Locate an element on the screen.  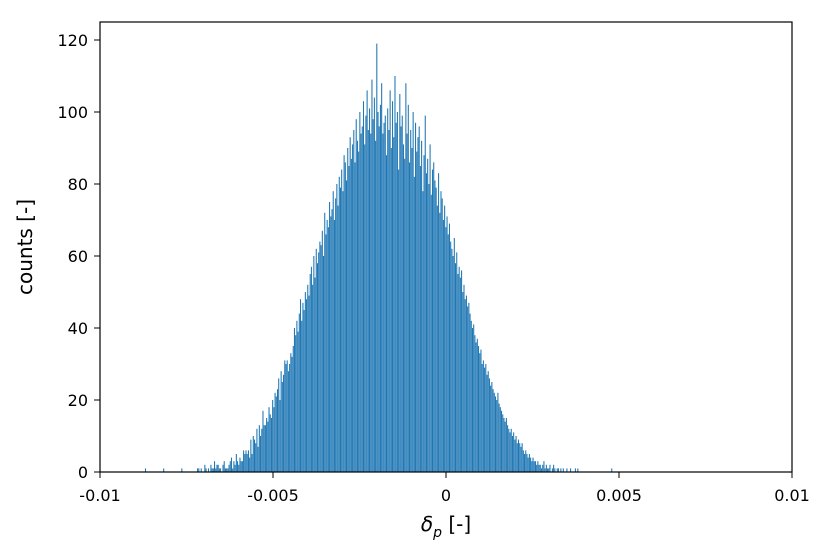
x-tick-label: -0.01 is located at coordinates (99, 495).